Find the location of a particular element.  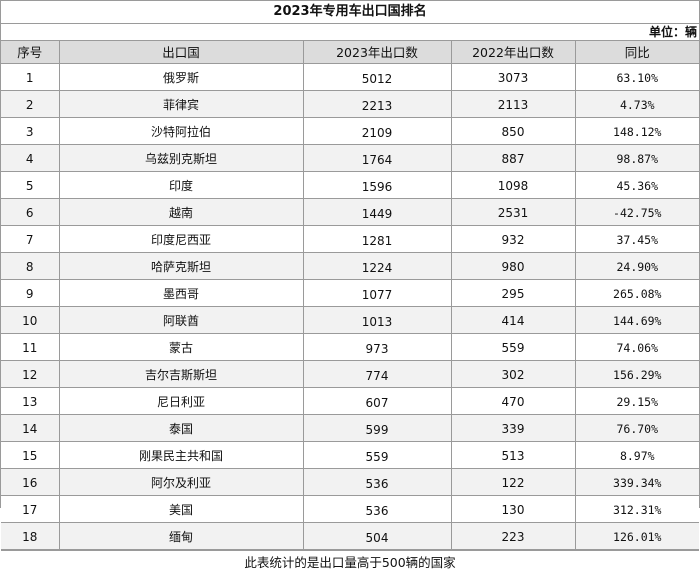

exports-2023-cell: 559 is located at coordinates (377, 455).